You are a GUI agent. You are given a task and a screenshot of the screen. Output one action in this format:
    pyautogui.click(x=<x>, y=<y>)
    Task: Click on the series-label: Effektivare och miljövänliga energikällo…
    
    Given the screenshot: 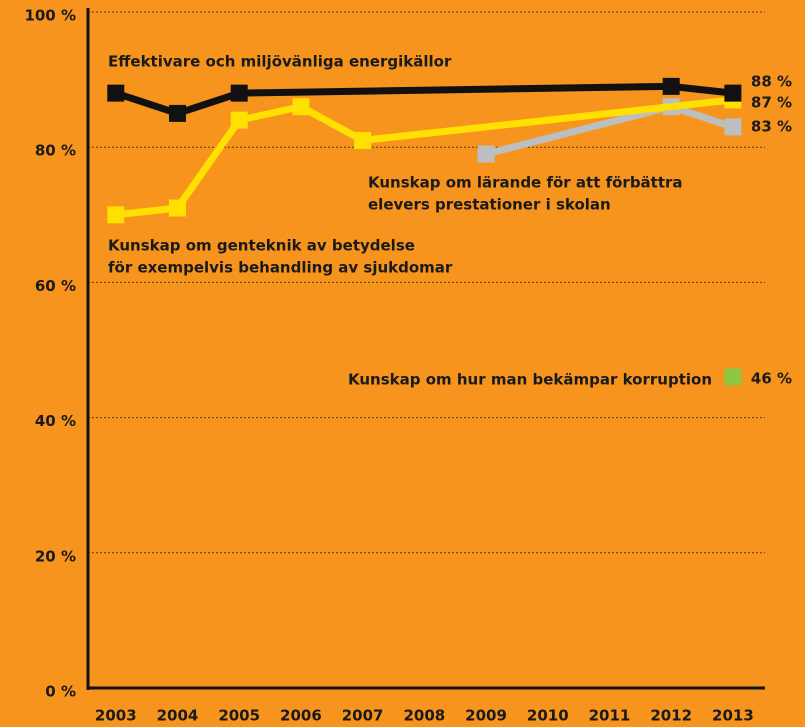 What is the action you would take?
    pyautogui.click(x=280, y=62)
    